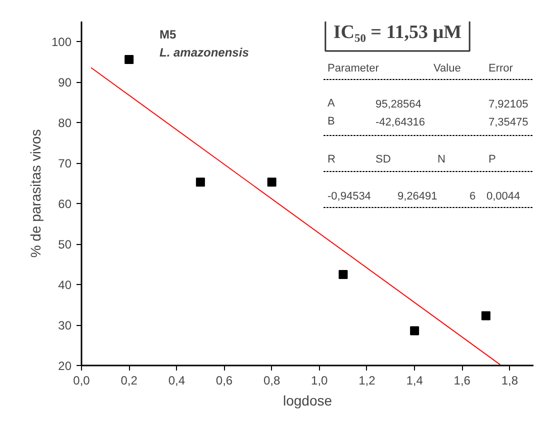 The image size is (558, 423). I want to click on annotation: N, so click(442, 160).